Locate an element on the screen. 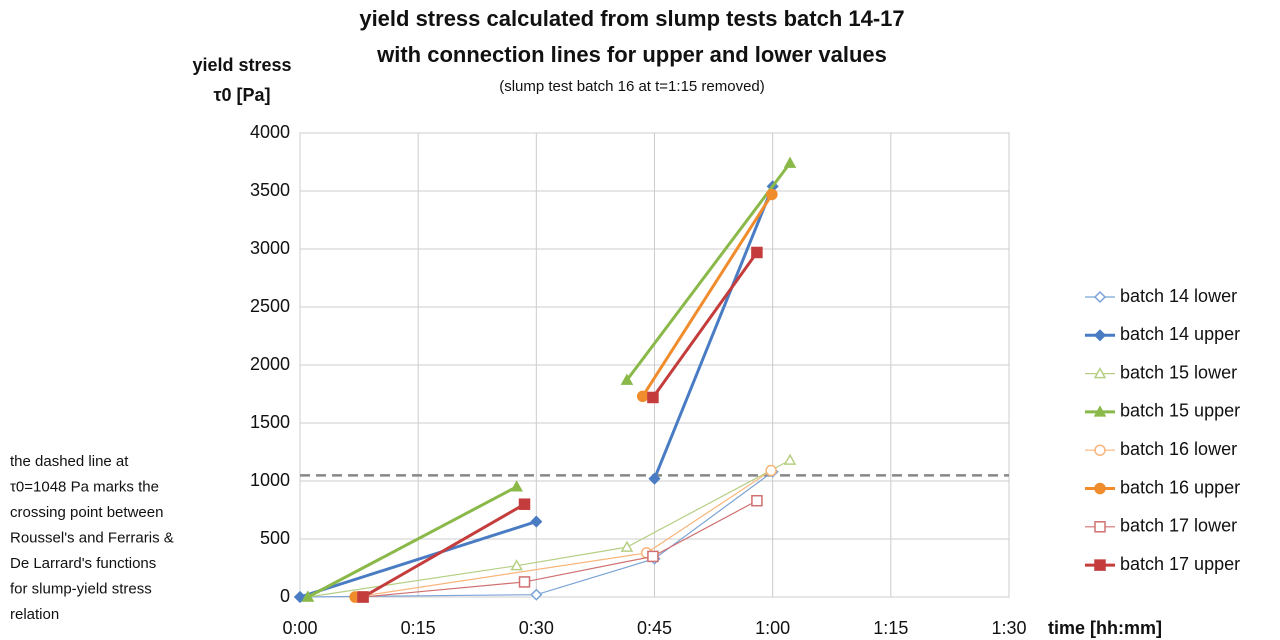  legend-label: batch 17 lower is located at coordinates (1178, 526).